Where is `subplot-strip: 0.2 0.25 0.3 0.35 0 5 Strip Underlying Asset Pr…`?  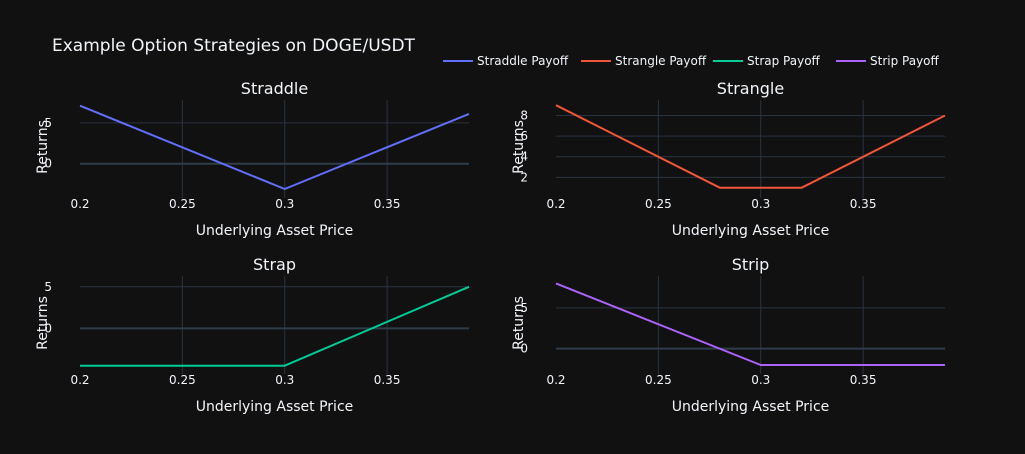 subplot-strip: 0.2 0.25 0.3 0.35 0 5 Strip Underlying Asset Pr… is located at coordinates (728, 335).